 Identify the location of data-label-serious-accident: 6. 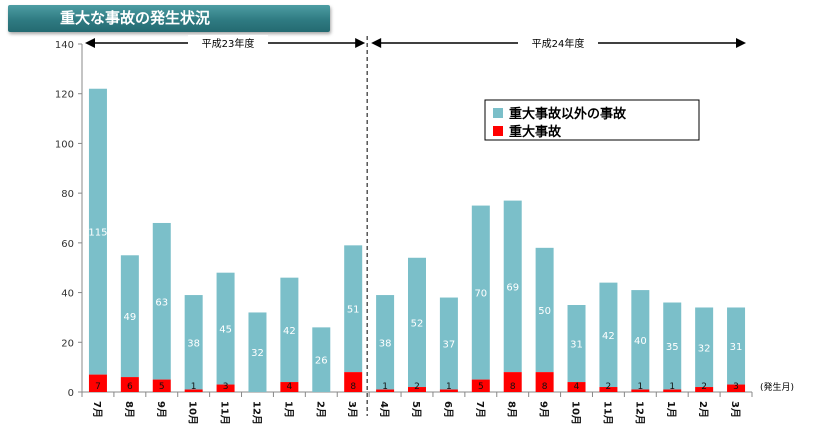
(130, 387).